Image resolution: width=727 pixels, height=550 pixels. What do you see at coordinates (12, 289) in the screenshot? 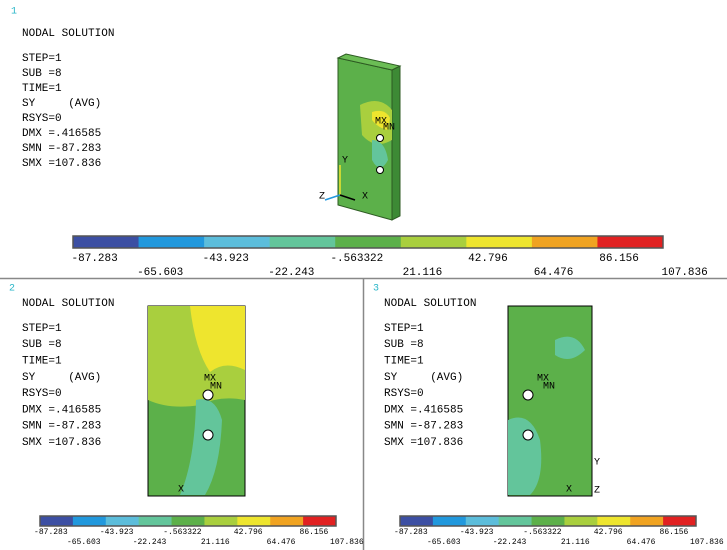
I see `viewport-number: 2` at bounding box center [12, 289].